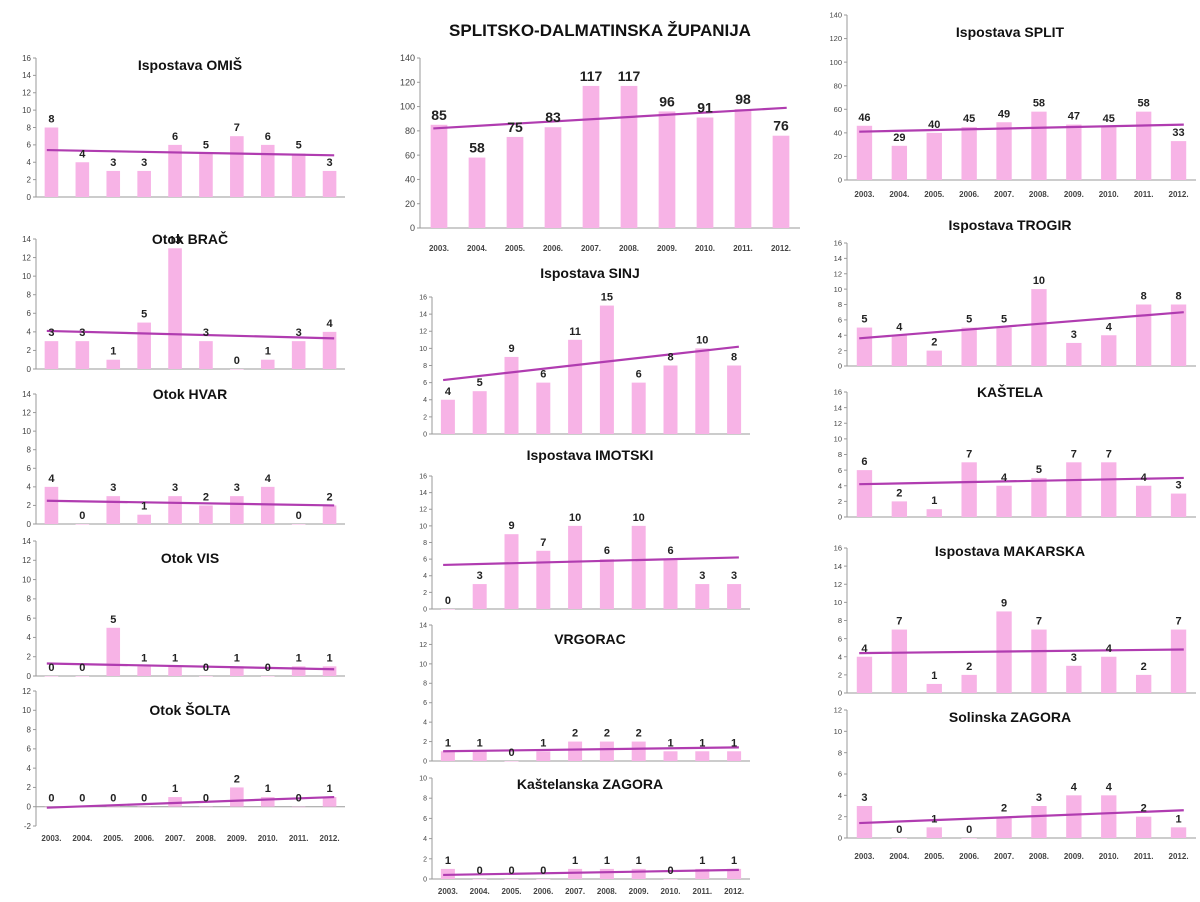 This screenshot has width=1200, height=902. What do you see at coordinates (1004, 194) in the screenshot?
I see `x-tick-label: 2007.` at bounding box center [1004, 194].